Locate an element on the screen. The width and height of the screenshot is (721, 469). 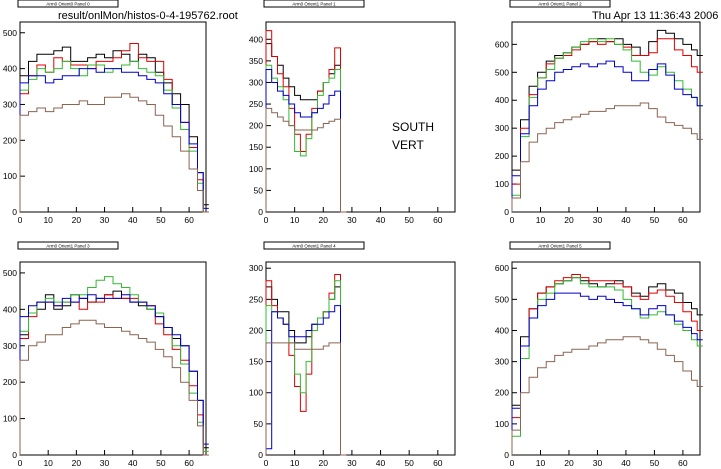
plot-frame is located at coordinates (606, 358).